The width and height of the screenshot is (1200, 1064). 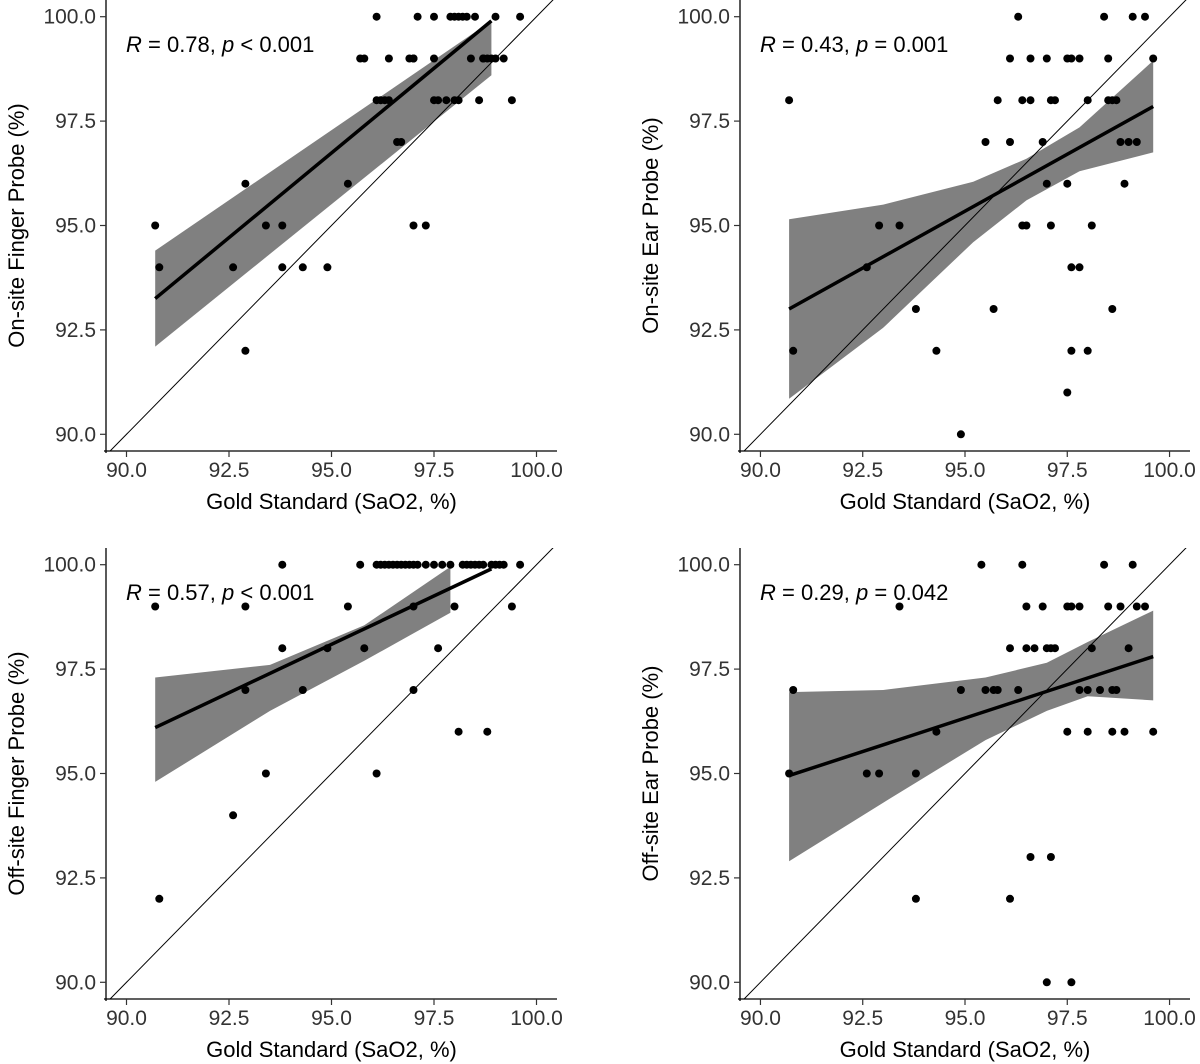 I want to click on r-value: = 0.78,, so click(x=182, y=44).